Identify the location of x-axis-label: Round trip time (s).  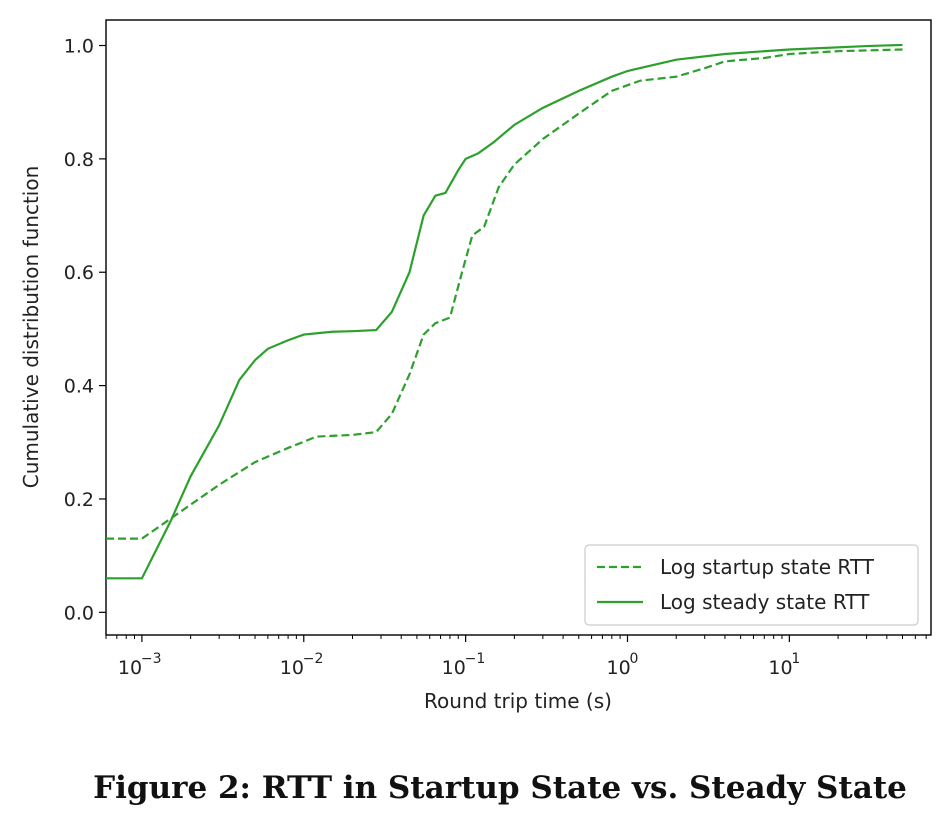
(518, 701).